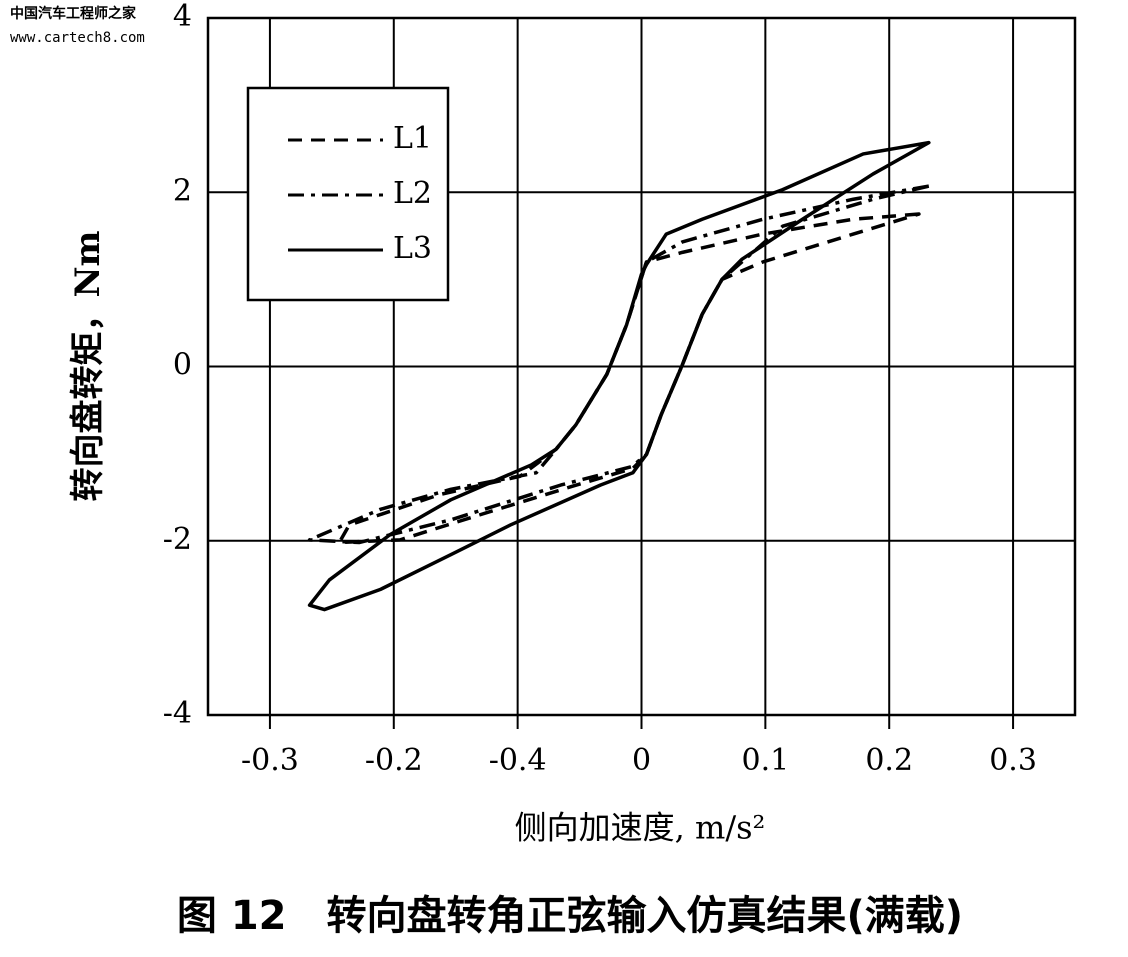  I want to click on x-tick-label: -0.4, so click(518, 760).